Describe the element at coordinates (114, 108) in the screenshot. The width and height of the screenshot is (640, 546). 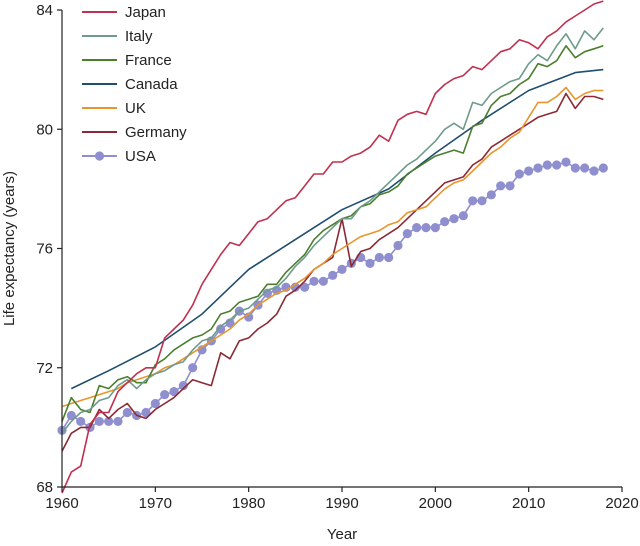
I see `legend-item-uk: UK` at that location.